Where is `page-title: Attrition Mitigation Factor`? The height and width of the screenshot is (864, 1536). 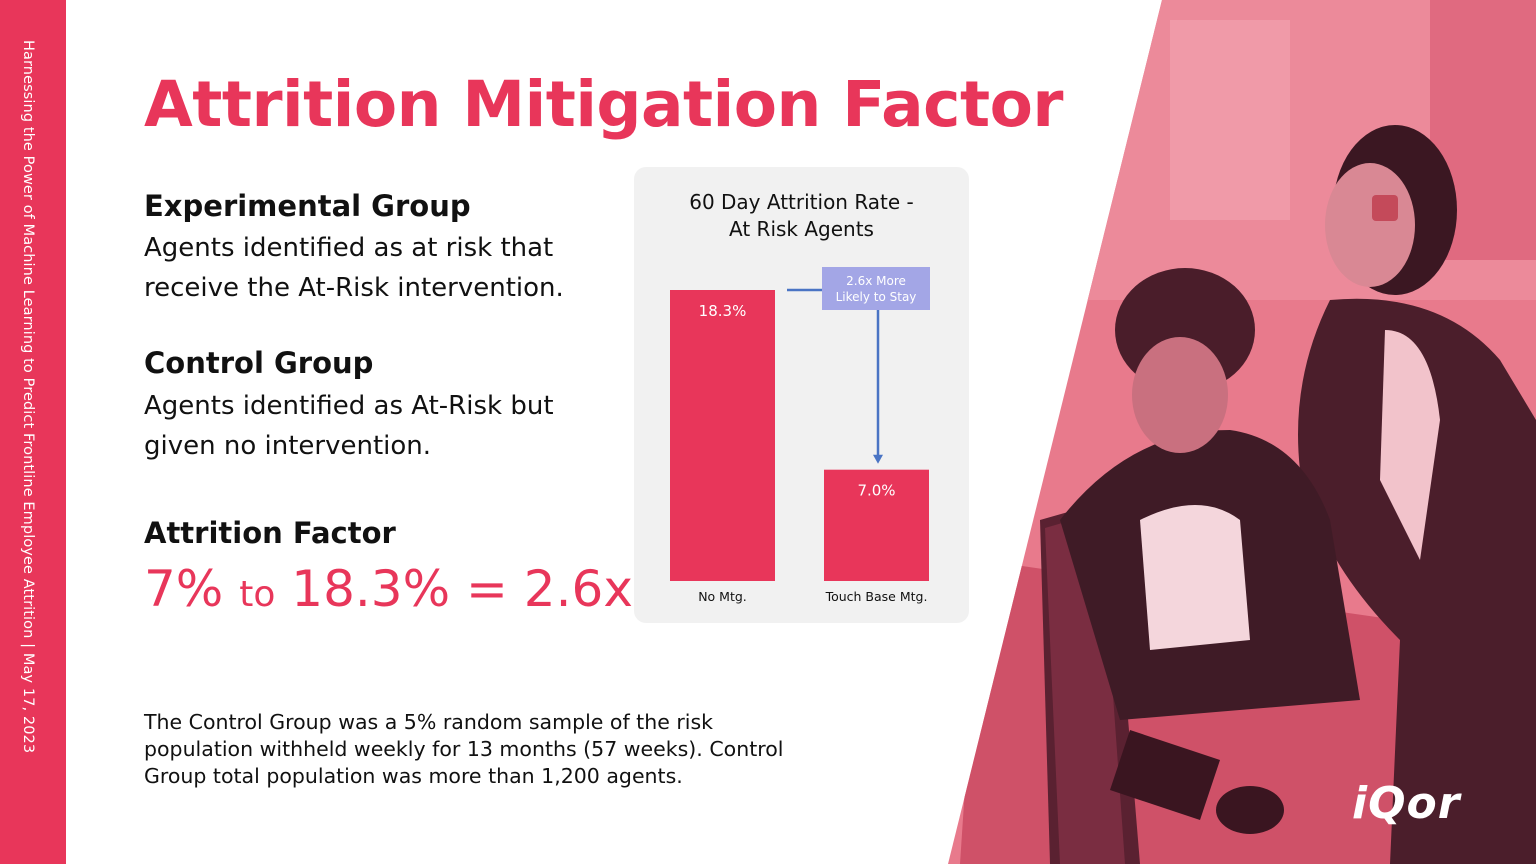 page-title: Attrition Mitigation Factor is located at coordinates (603, 104).